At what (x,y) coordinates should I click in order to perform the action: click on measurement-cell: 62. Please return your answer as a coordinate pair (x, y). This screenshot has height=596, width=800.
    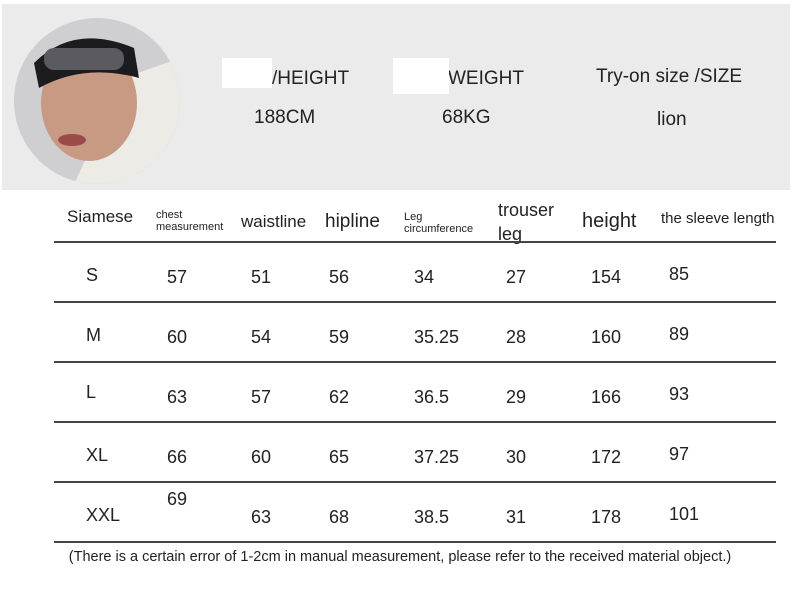
    Looking at the image, I should click on (339, 397).